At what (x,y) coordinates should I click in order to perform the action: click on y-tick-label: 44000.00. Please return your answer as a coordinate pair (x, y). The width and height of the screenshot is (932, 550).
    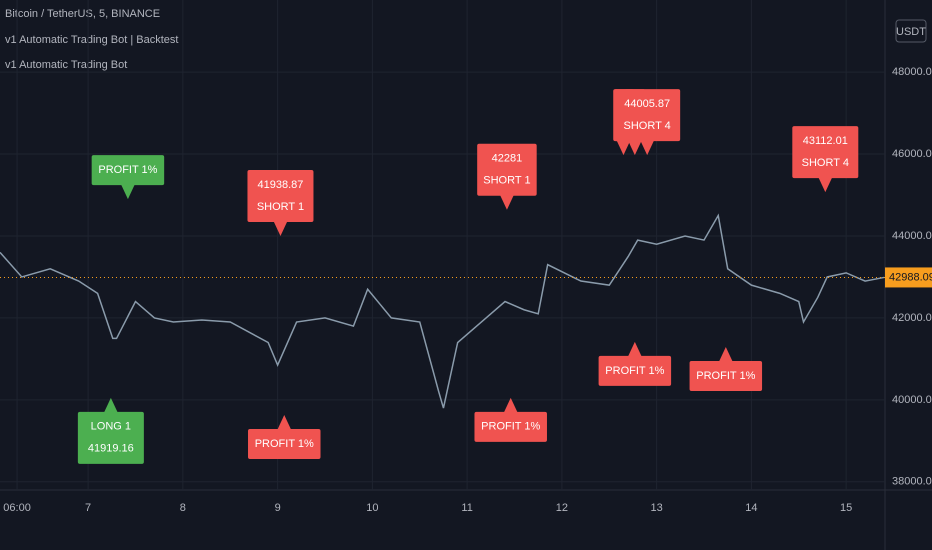
    Looking at the image, I should click on (912, 236).